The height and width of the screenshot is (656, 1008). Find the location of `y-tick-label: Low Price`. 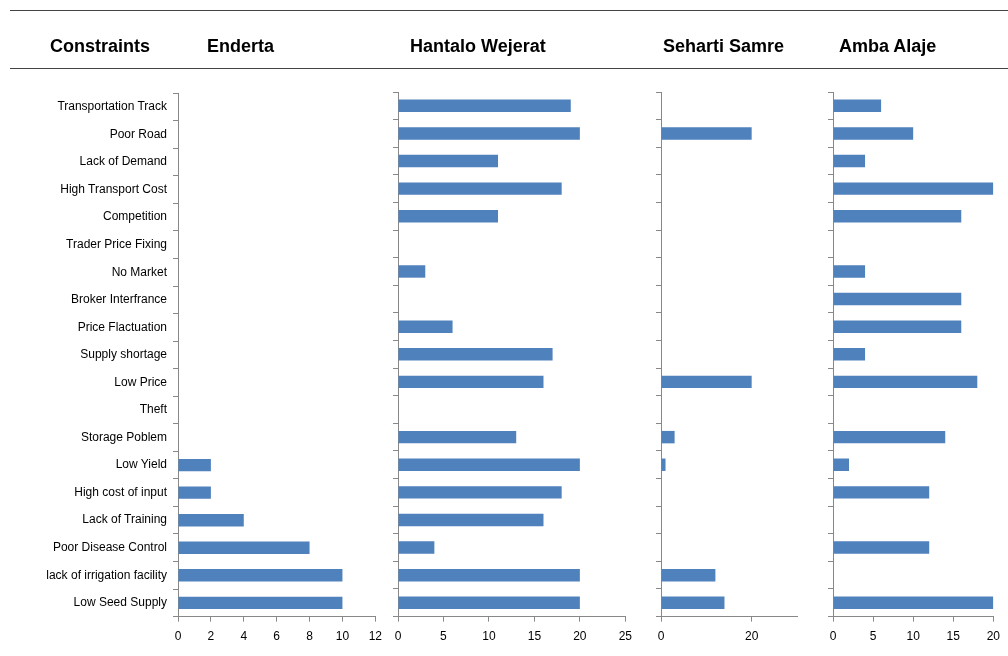

y-tick-label: Low Price is located at coordinates (141, 381).